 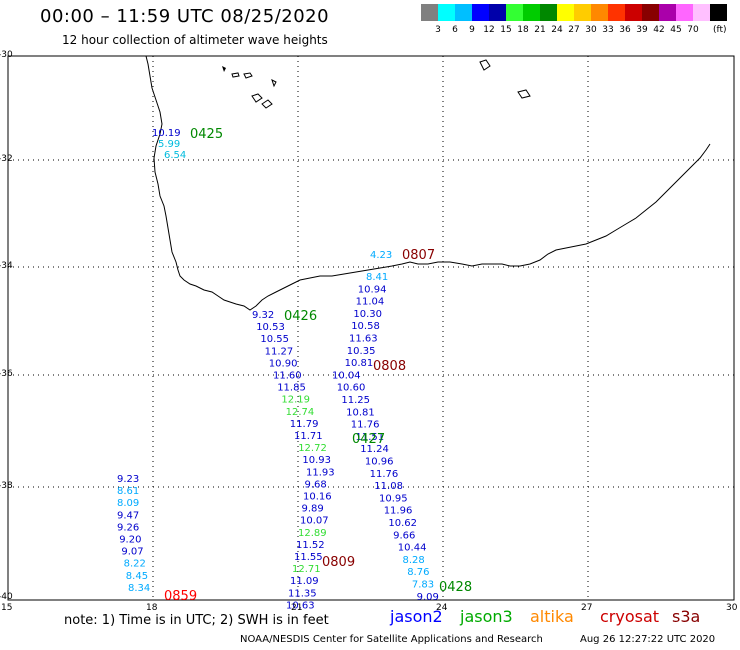 What do you see at coordinates (316, 460) in the screenshot?
I see `wave-height-value: 10.93` at bounding box center [316, 460].